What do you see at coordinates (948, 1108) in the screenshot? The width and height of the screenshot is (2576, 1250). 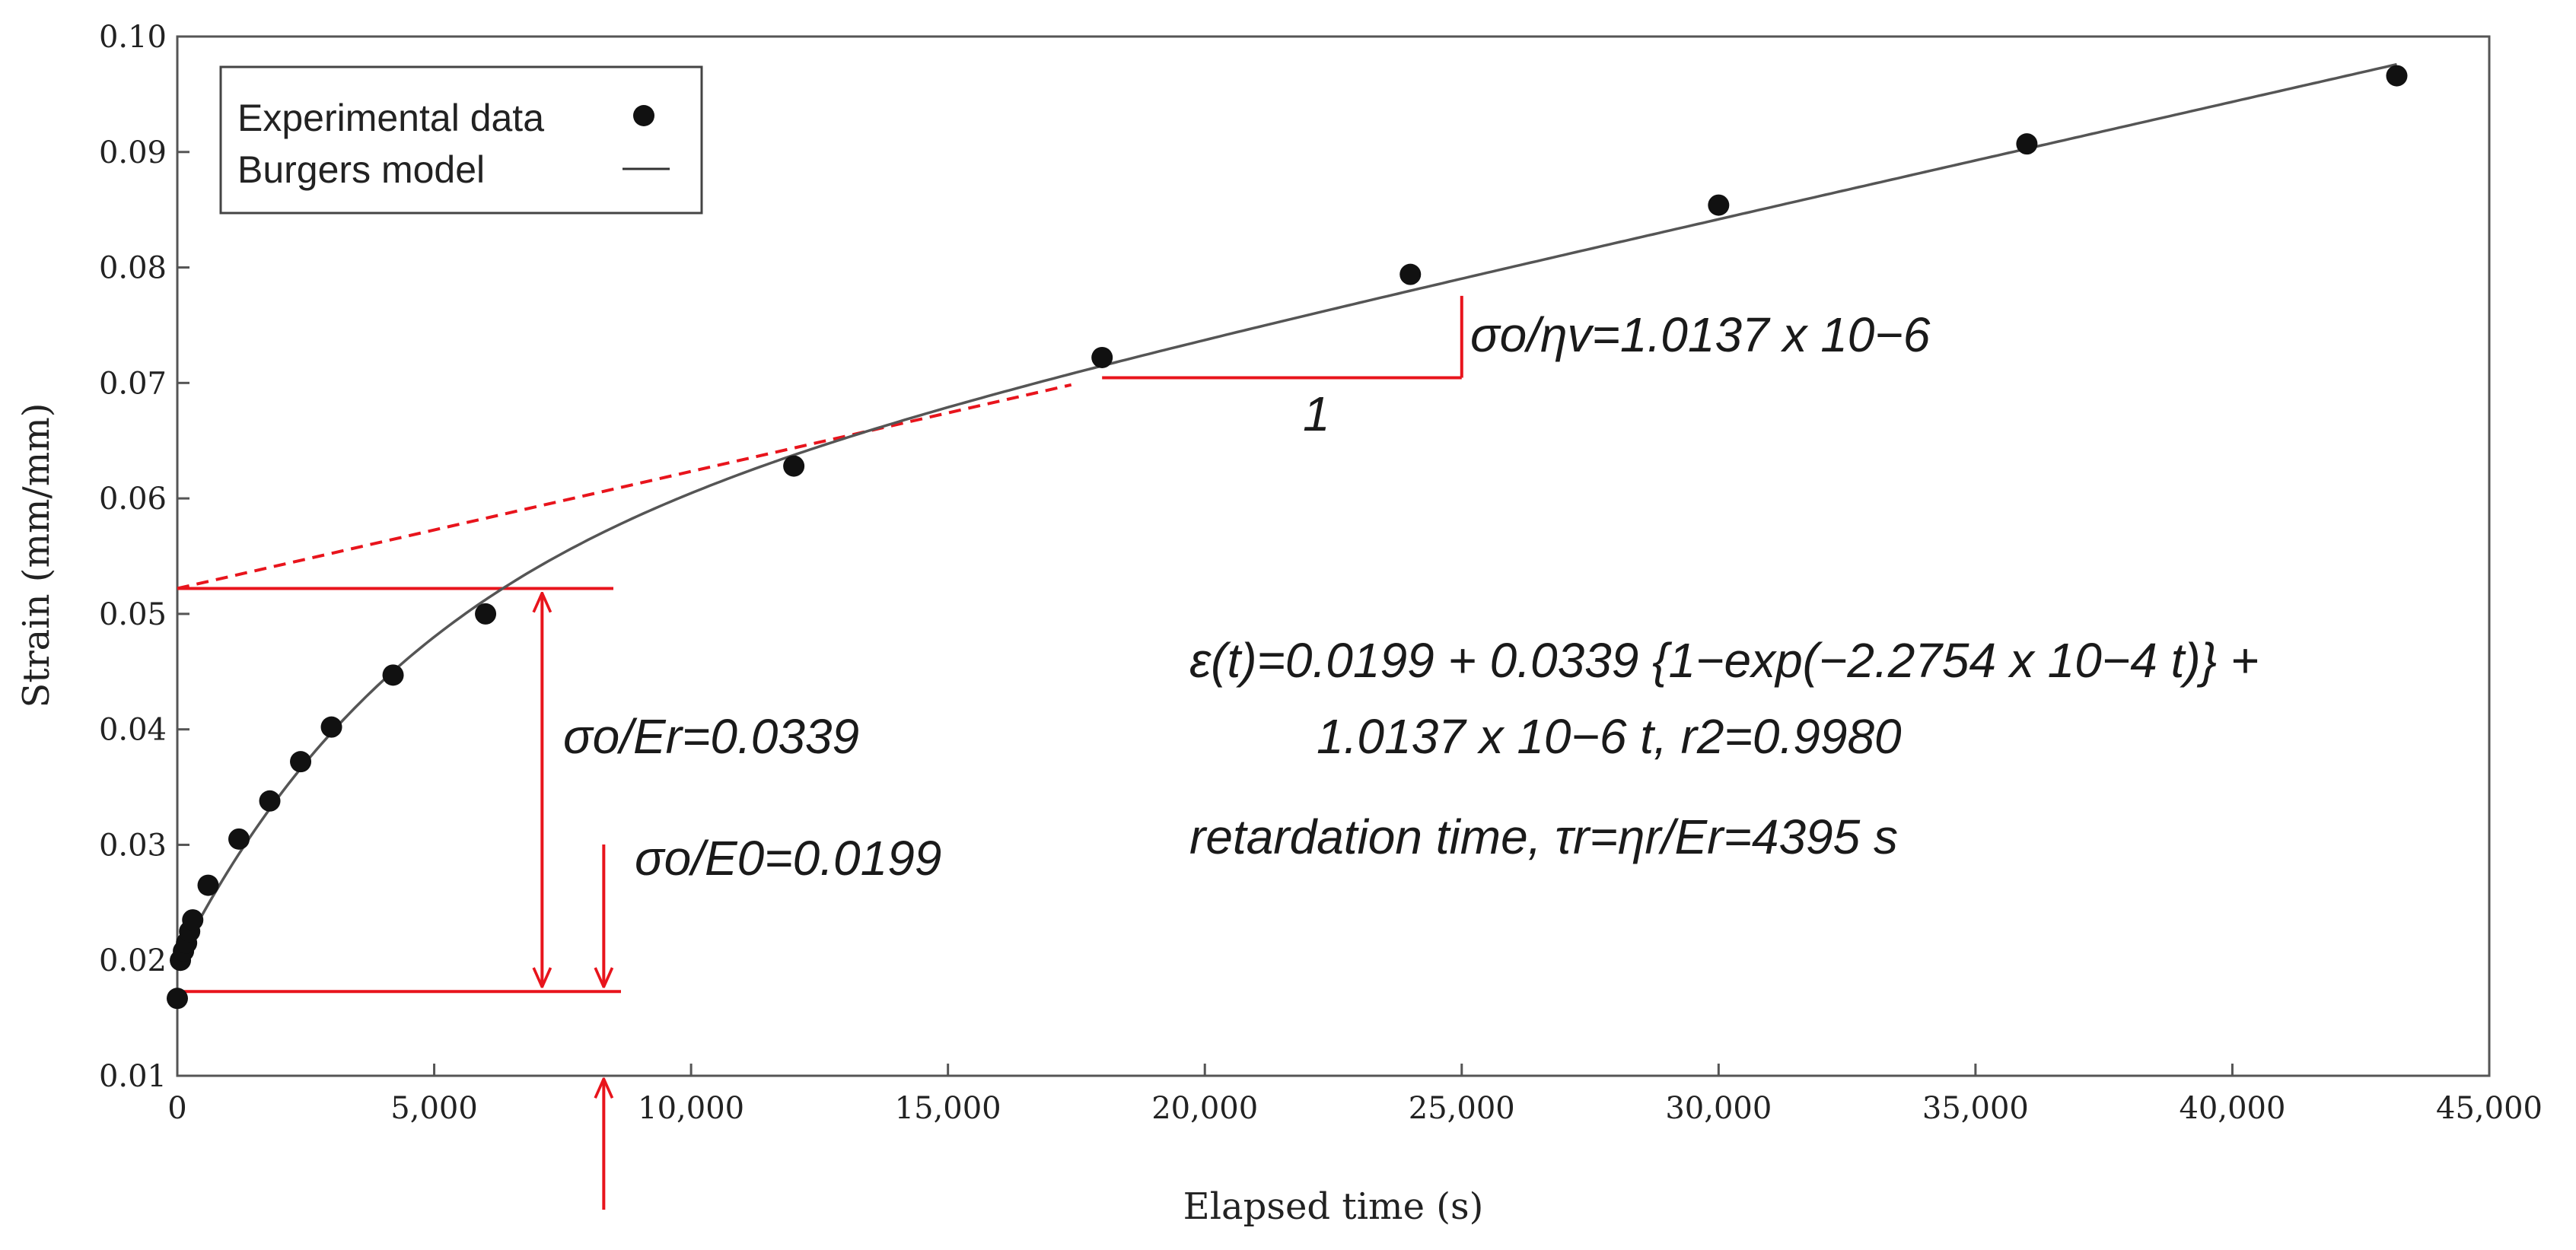 I see `x-tick-label: 15,000` at bounding box center [948, 1108].